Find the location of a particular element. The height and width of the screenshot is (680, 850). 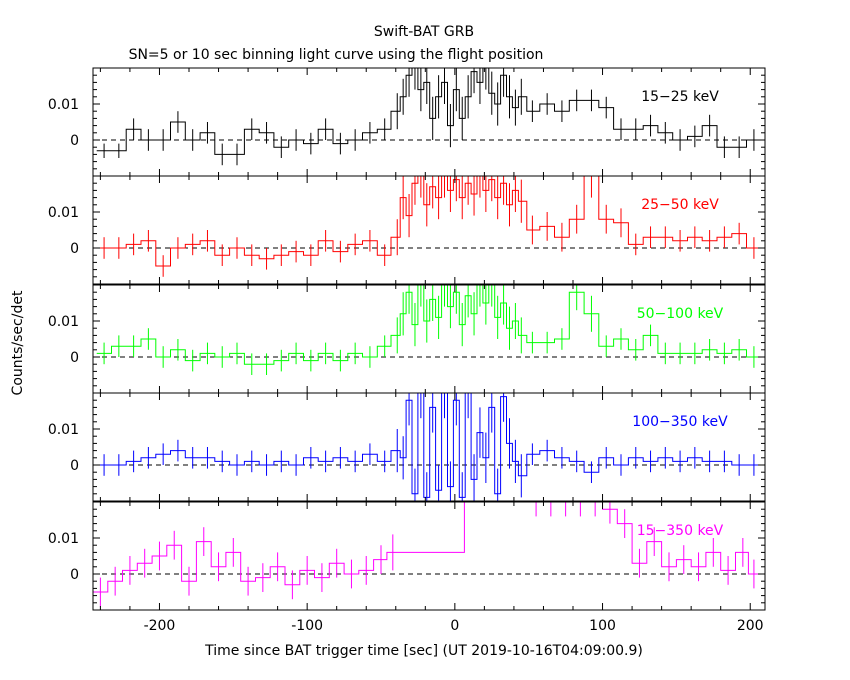

panel-label: 15−25 keV is located at coordinates (680, 97).